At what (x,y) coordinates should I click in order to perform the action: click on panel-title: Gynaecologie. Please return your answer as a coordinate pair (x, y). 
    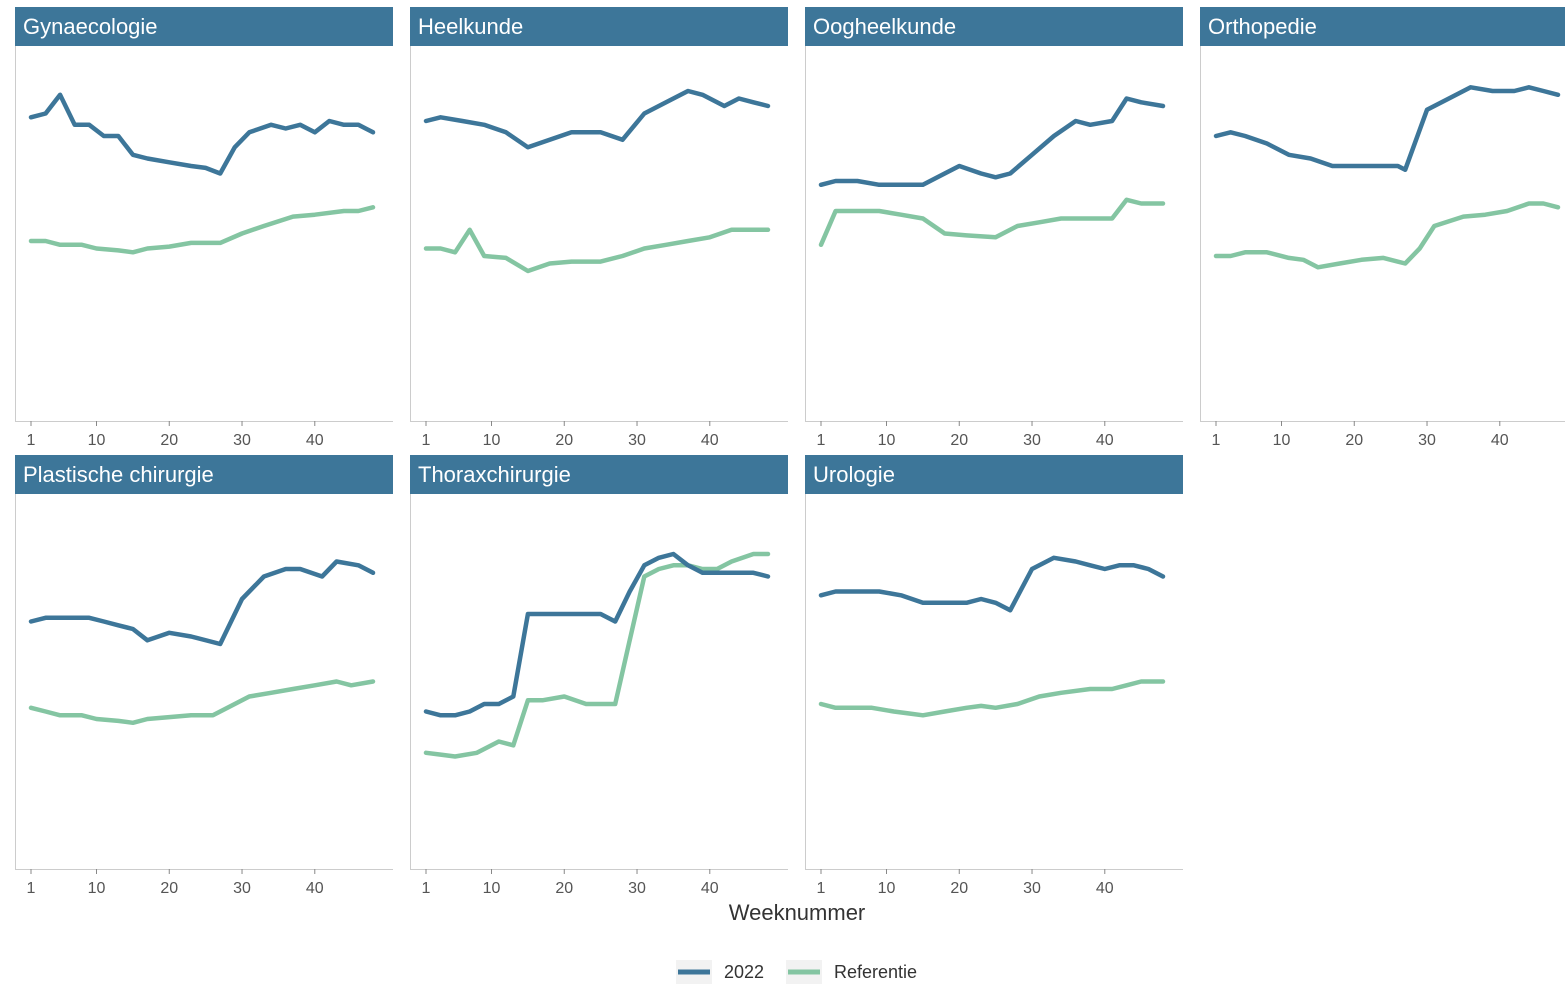
    Looking at the image, I should click on (90, 26).